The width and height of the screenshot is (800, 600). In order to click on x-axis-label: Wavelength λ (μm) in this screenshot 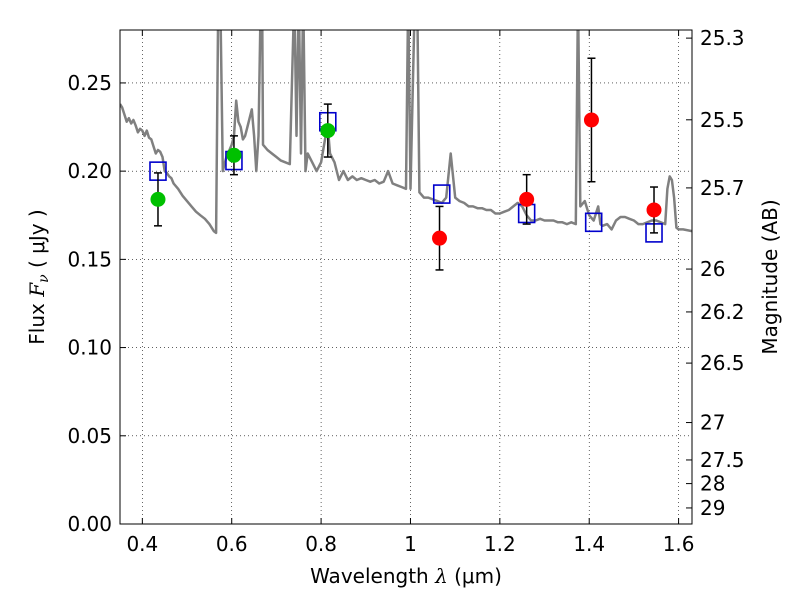, I will do `click(406, 576)`.